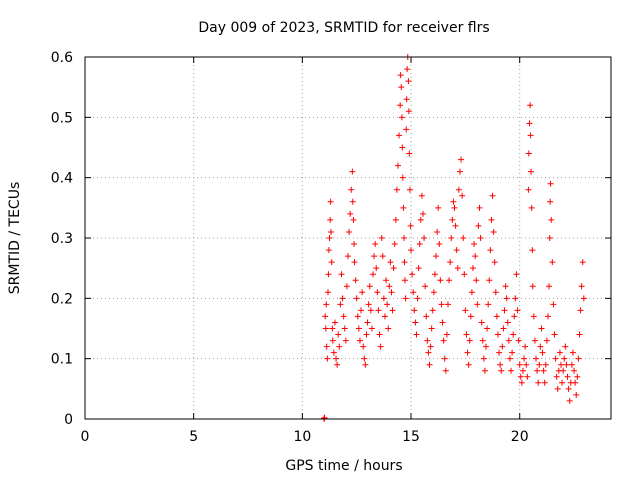 Image resolution: width=640 pixels, height=480 pixels. What do you see at coordinates (62, 118) in the screenshot?
I see `y-tick-label: 0.5` at bounding box center [62, 118].